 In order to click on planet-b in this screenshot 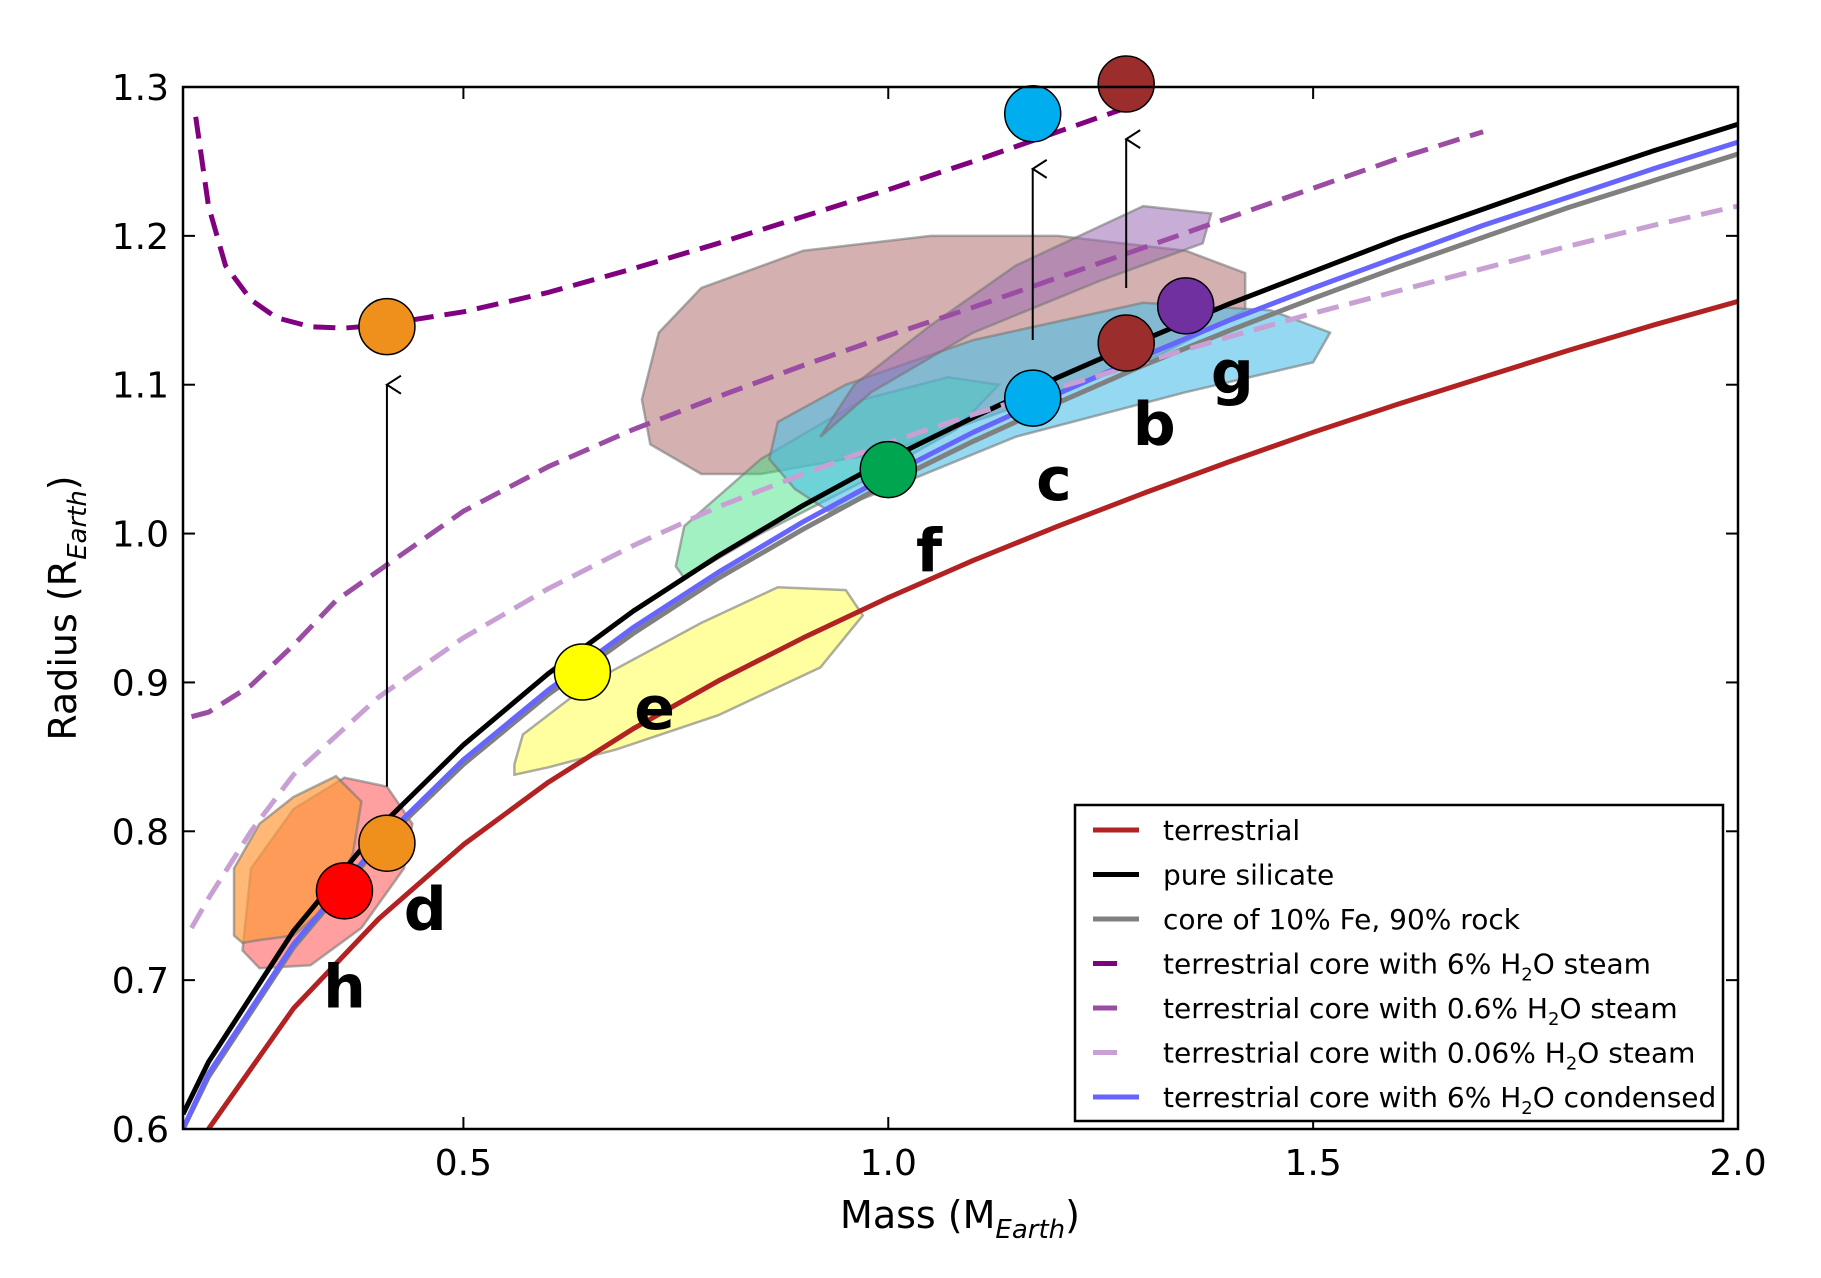, I will do `click(1126, 343)`.